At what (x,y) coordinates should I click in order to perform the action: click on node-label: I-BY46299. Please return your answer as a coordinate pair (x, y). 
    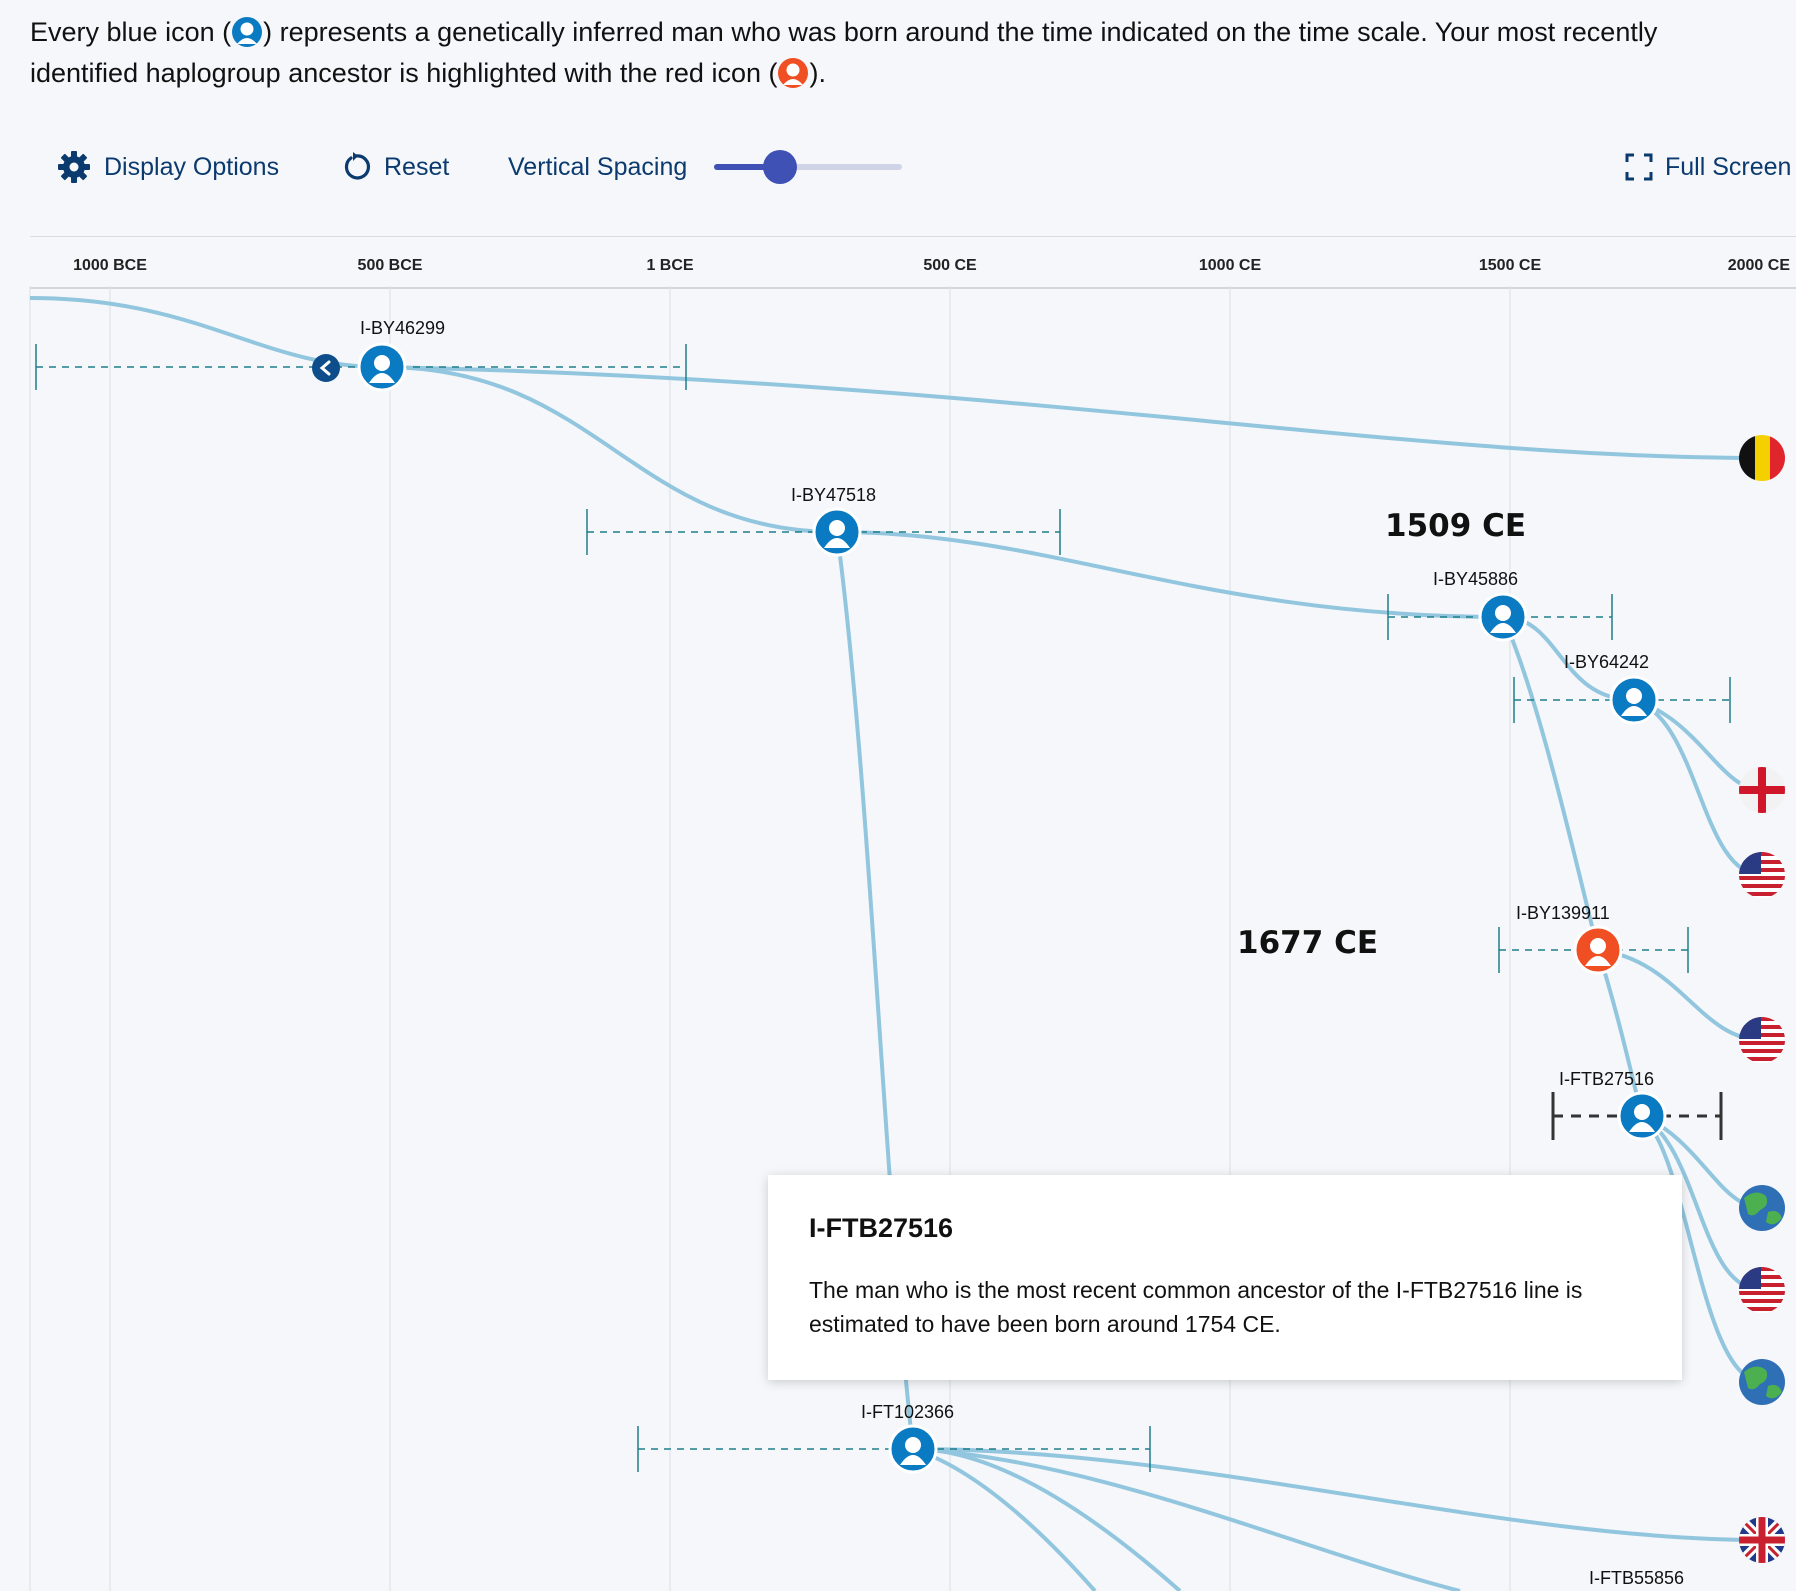
    Looking at the image, I should click on (402, 328).